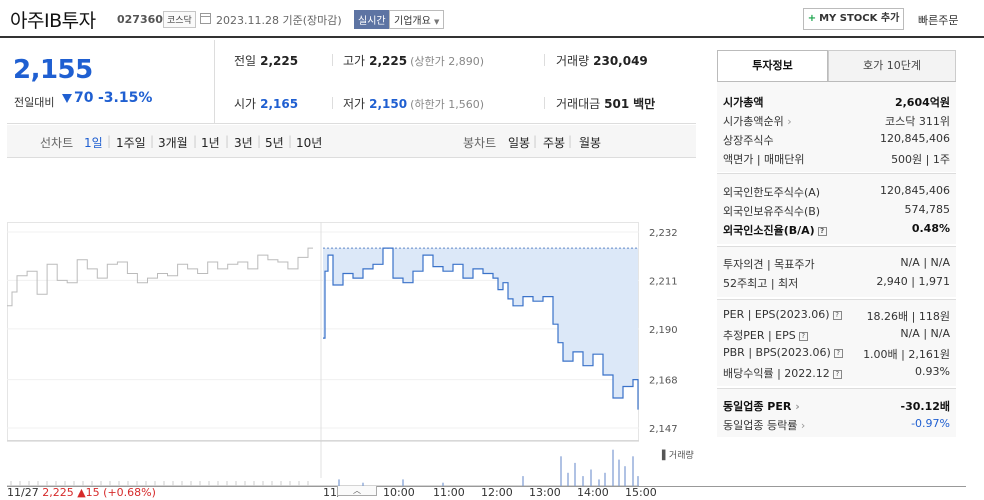  I want to click on price-area-fill, so click(480, 329).